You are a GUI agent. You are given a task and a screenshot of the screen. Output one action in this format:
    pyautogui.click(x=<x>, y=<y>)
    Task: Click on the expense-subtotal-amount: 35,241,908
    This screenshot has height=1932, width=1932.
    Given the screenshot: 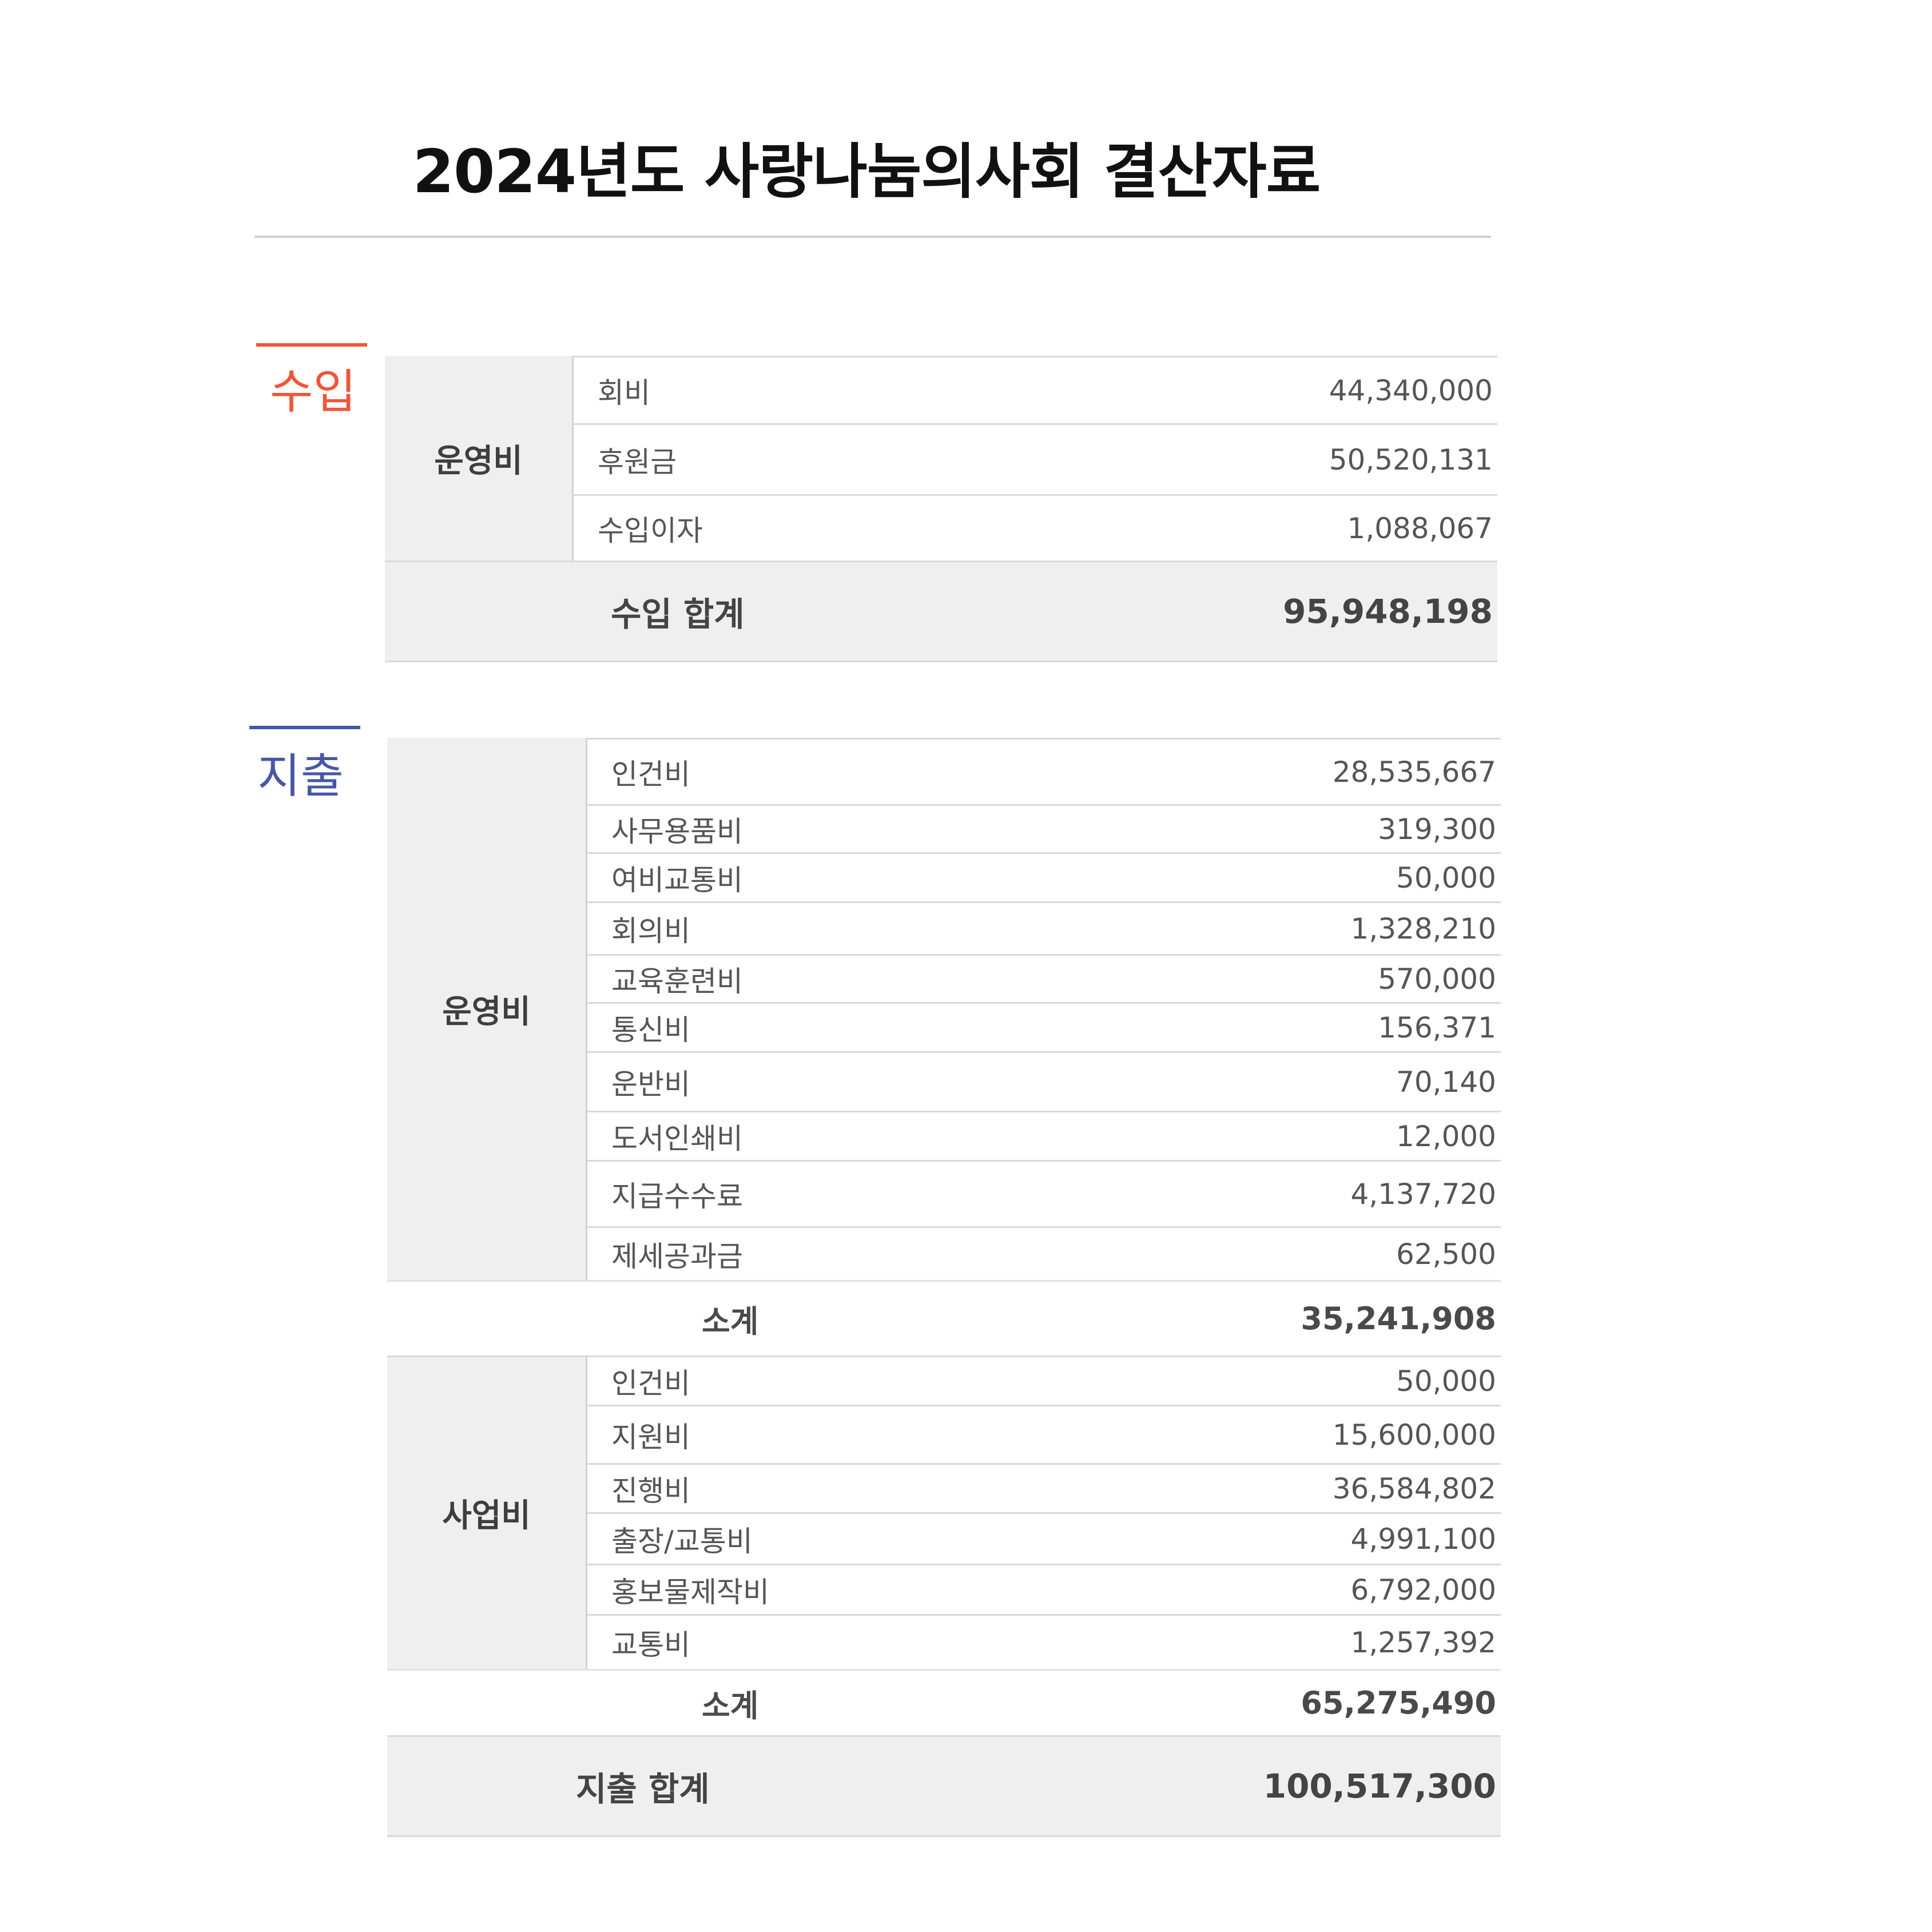 What is the action you would take?
    pyautogui.click(x=1398, y=1319)
    